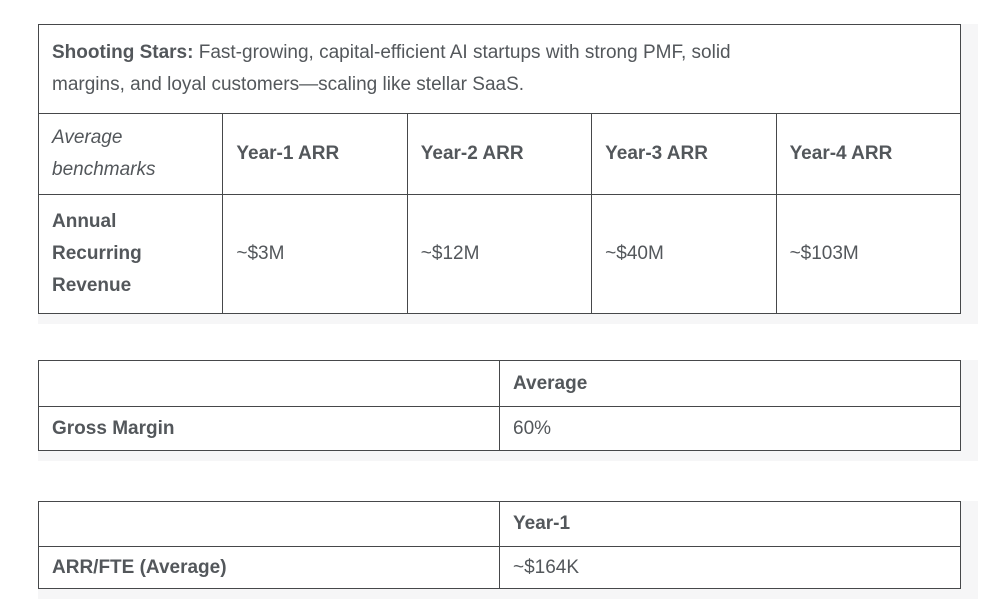 Image resolution: width=988 pixels, height=601 pixels. I want to click on value-year3: ~$40M, so click(684, 254).